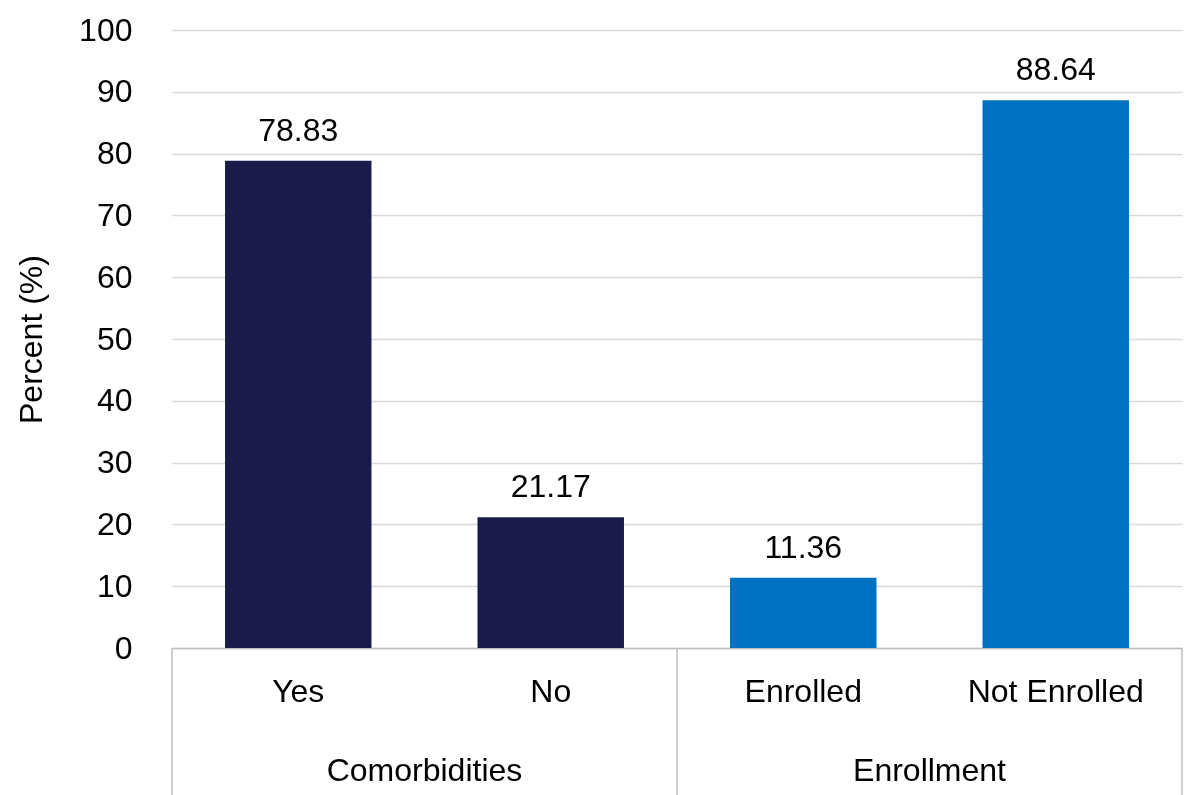  Describe the element at coordinates (114, 91) in the screenshot. I see `y-tick-label: 90` at that location.